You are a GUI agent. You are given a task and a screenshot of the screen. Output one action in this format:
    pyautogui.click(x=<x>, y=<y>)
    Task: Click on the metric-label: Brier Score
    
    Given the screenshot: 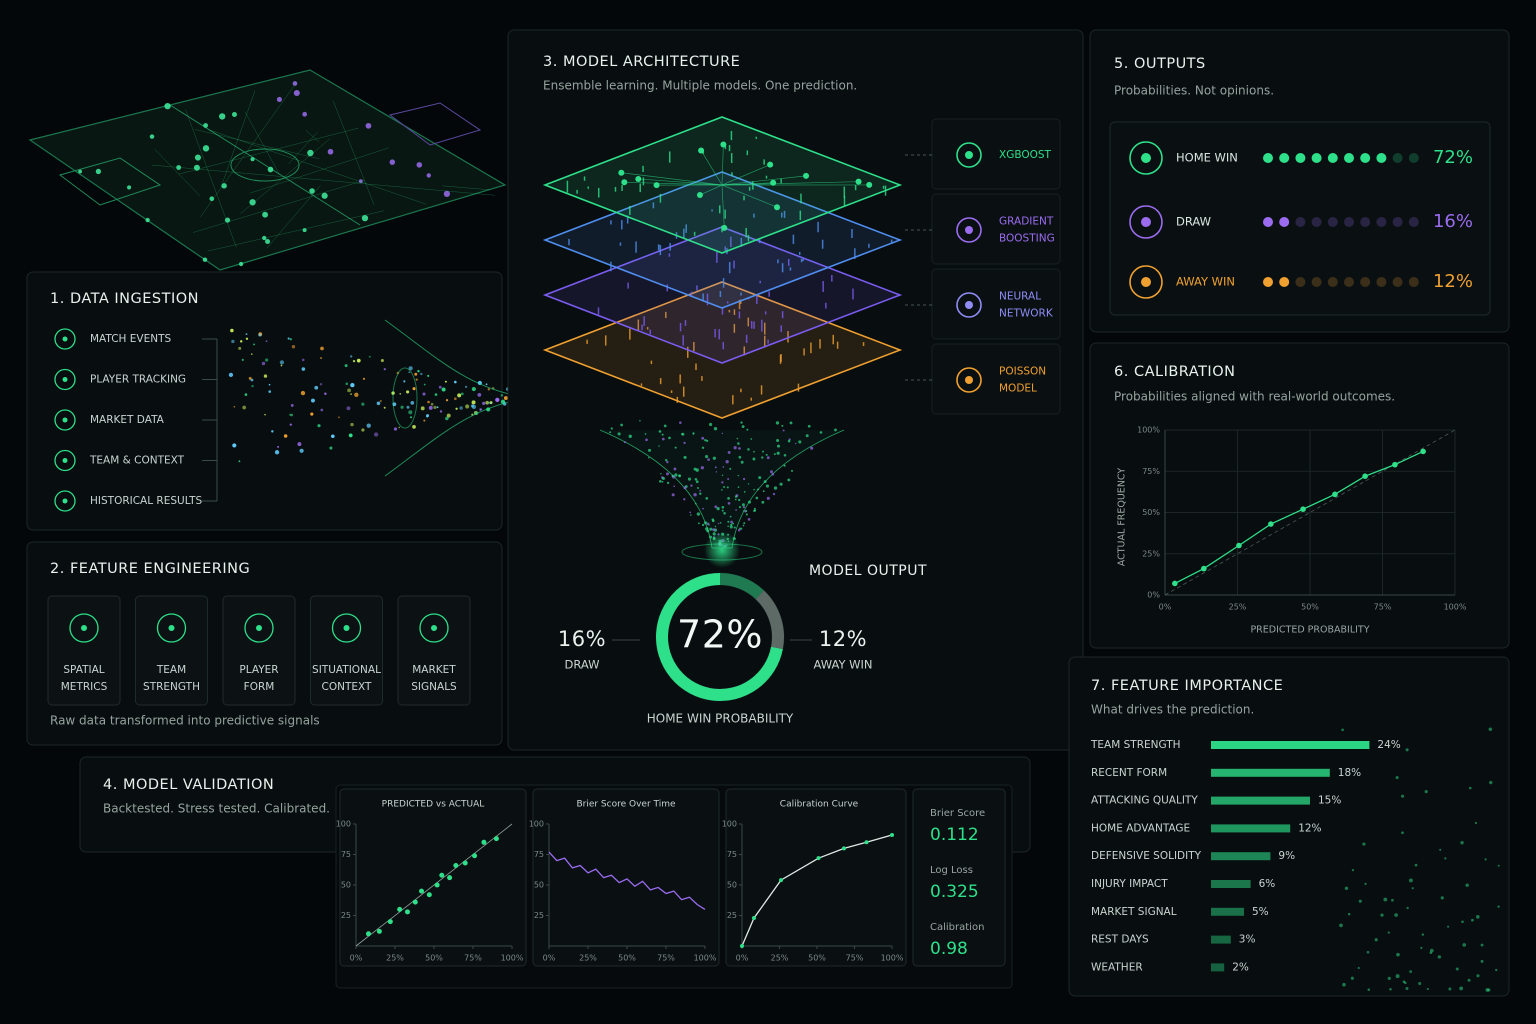 What is the action you would take?
    pyautogui.click(x=957, y=813)
    